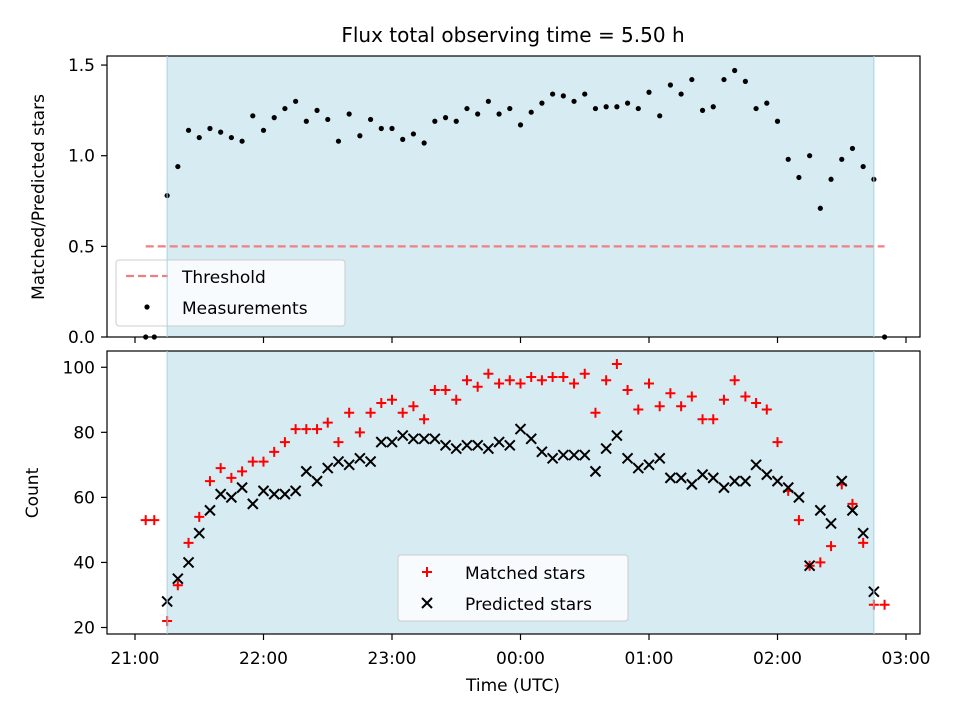 The width and height of the screenshot is (960, 720). Describe the element at coordinates (87, 202) in the screenshot. I see `top-y-axis: 0.0 0.5 1.0 1.5` at that location.